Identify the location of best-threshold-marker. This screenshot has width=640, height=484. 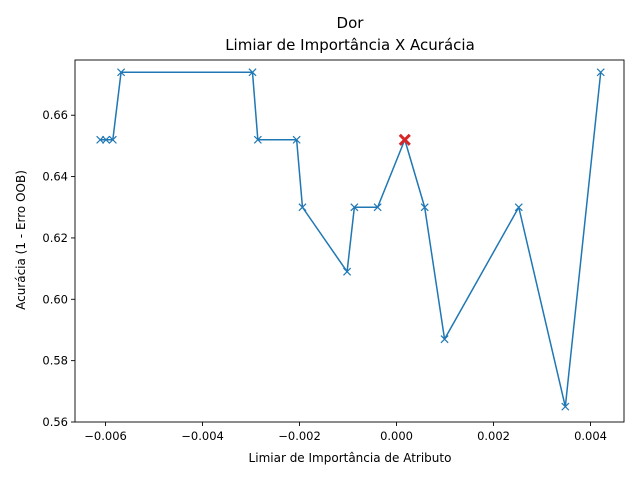
(404, 139).